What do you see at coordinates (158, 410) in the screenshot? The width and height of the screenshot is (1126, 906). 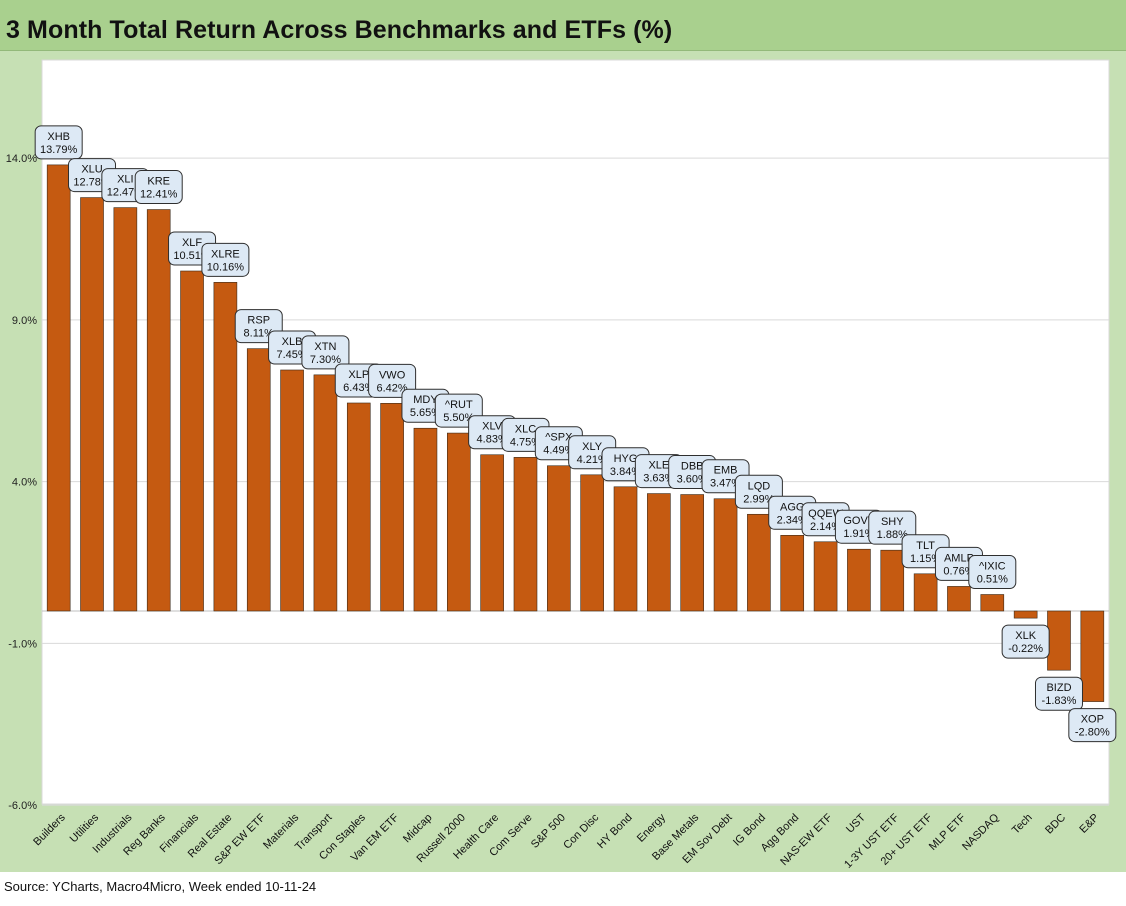 I see `bar-kre` at bounding box center [158, 410].